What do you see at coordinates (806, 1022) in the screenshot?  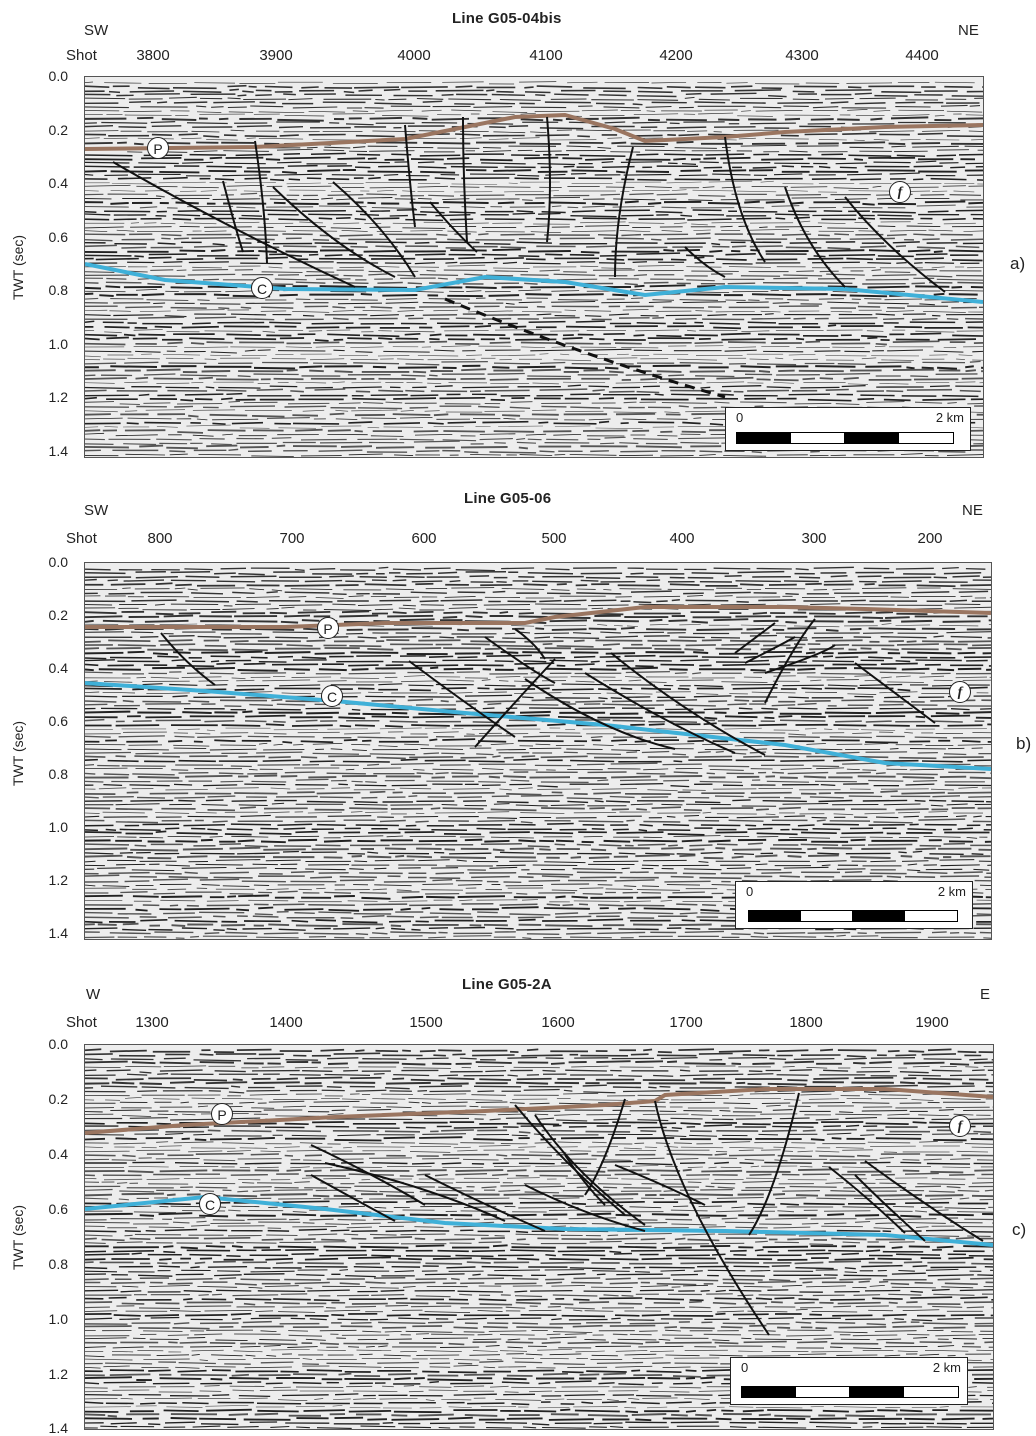 I see `shot-tick: 1800` at bounding box center [806, 1022].